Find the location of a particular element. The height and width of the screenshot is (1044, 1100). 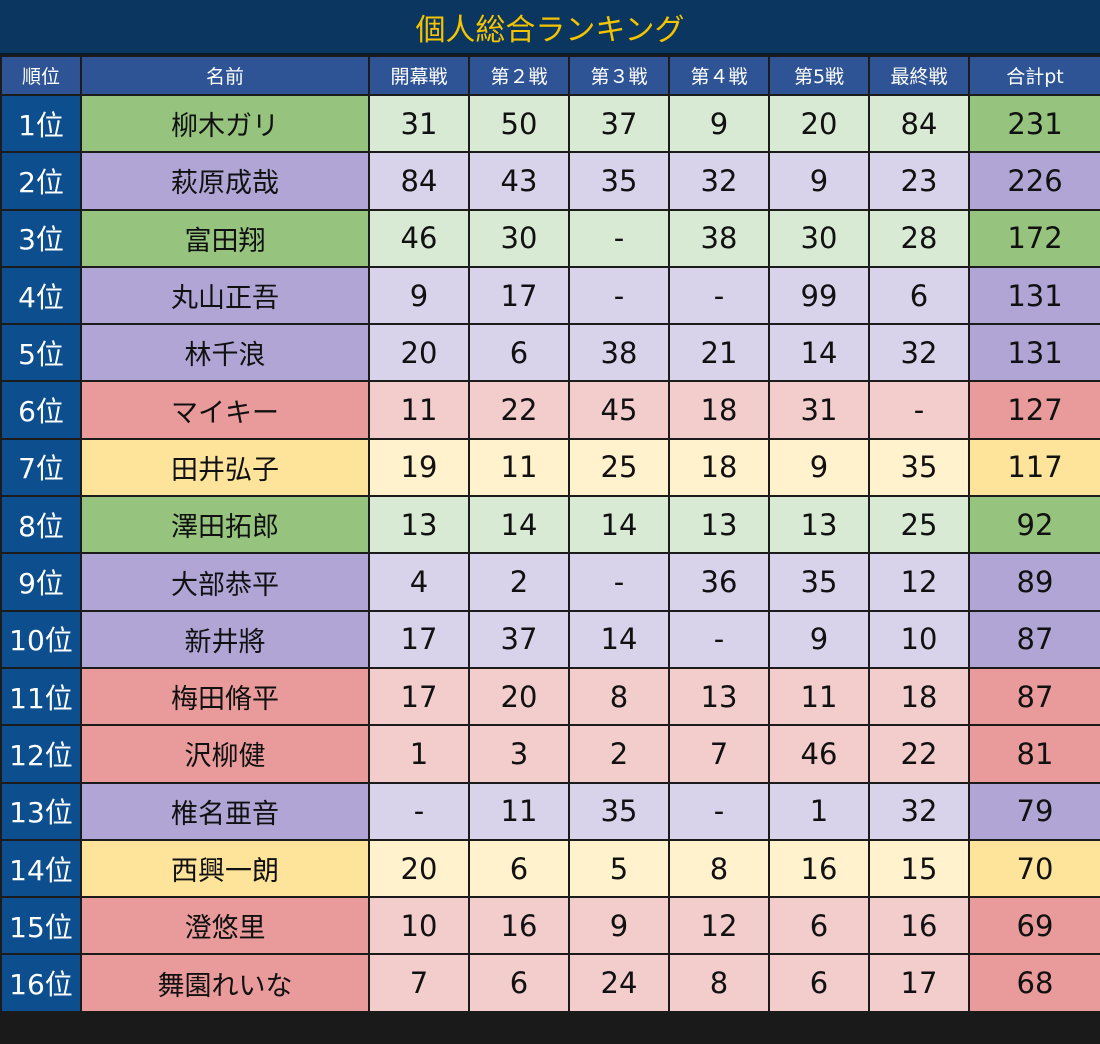

score-cell: 46 is located at coordinates (819, 754).